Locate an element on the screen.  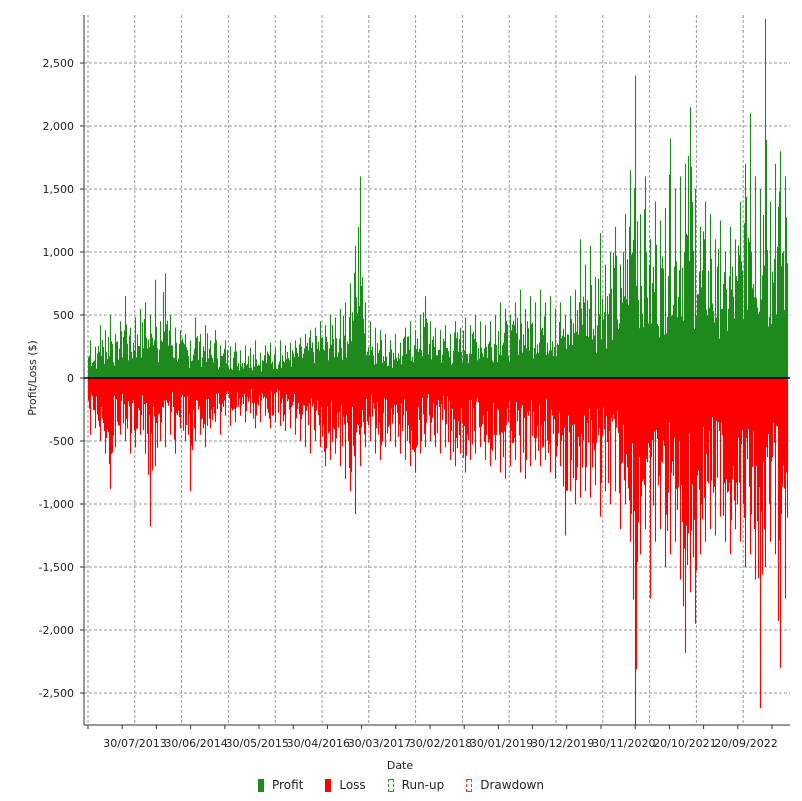
y-tick-label: -500 is located at coordinates (61, 441).